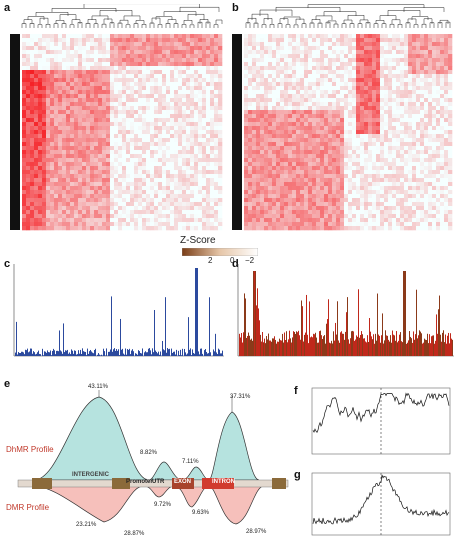 The image size is (458, 550). Describe the element at coordinates (424, 25) in the screenshot. I see `dendrogram-branch` at that location.